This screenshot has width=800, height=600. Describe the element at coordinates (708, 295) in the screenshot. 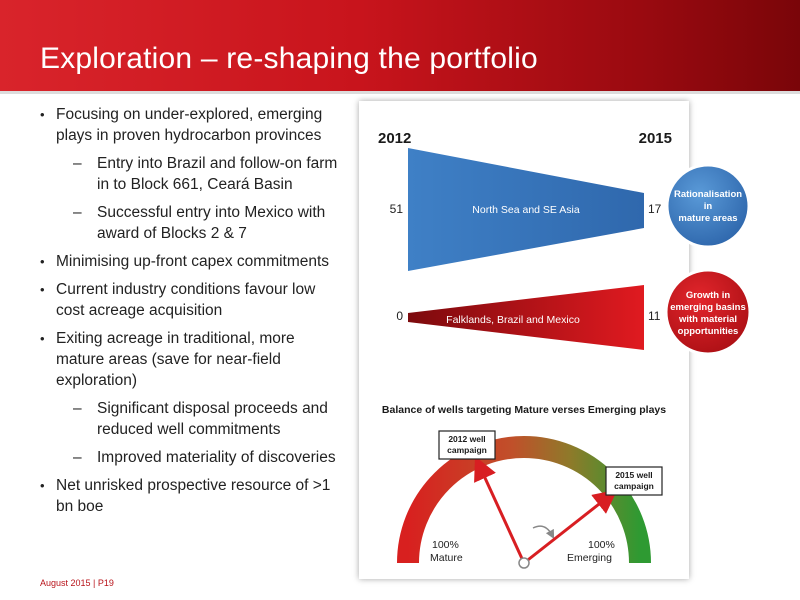

I see `emerging-badge-line: Growth in` at that location.